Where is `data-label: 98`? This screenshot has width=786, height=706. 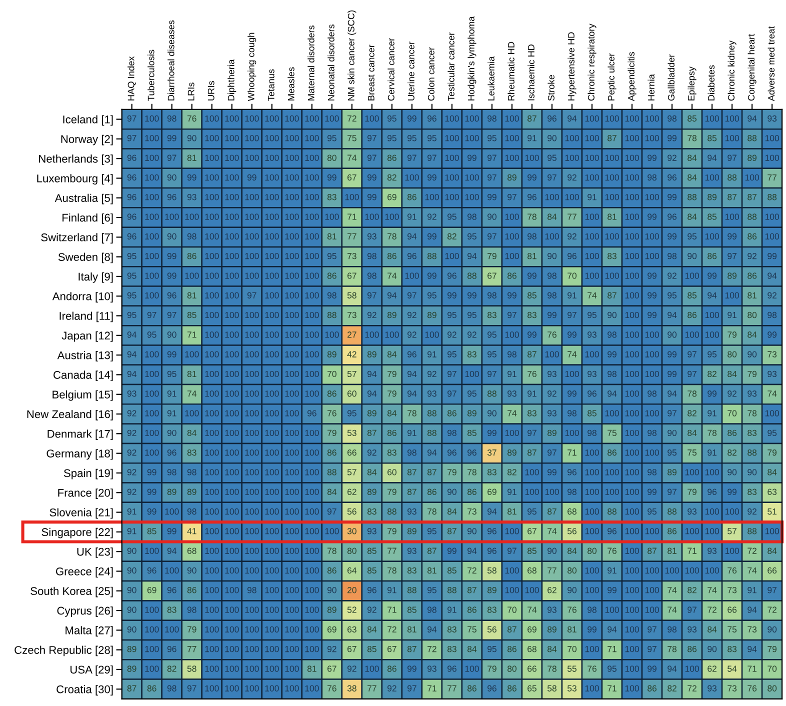
data-label: 98 is located at coordinates (672, 256).